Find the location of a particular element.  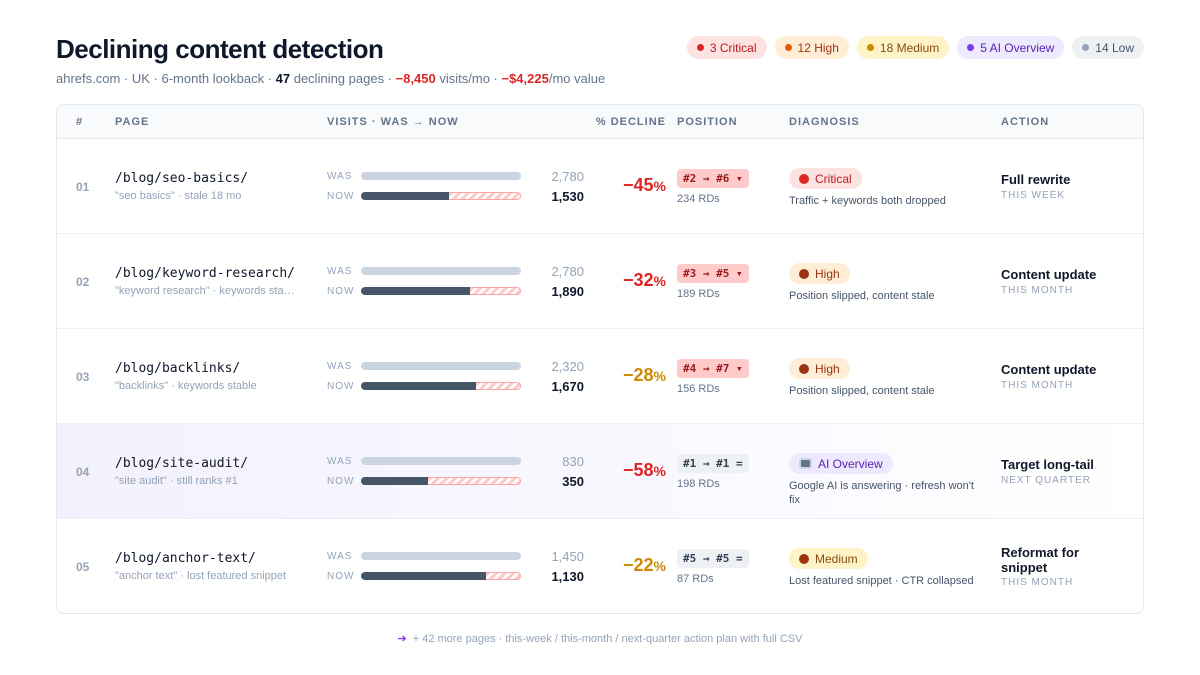

decline: −32% is located at coordinates (644, 280).